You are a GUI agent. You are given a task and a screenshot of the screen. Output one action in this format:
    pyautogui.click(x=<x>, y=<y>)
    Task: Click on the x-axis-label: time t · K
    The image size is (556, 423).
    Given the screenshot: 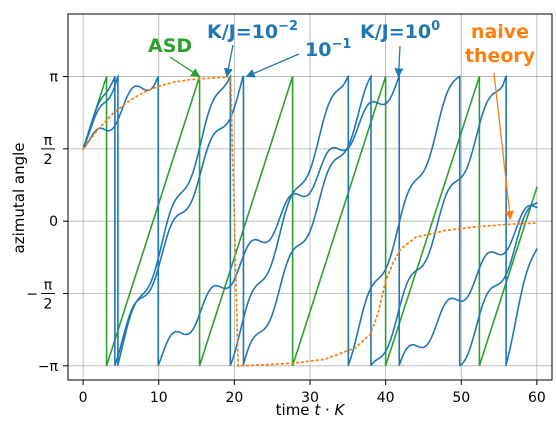 What is the action you would take?
    pyautogui.click(x=311, y=410)
    